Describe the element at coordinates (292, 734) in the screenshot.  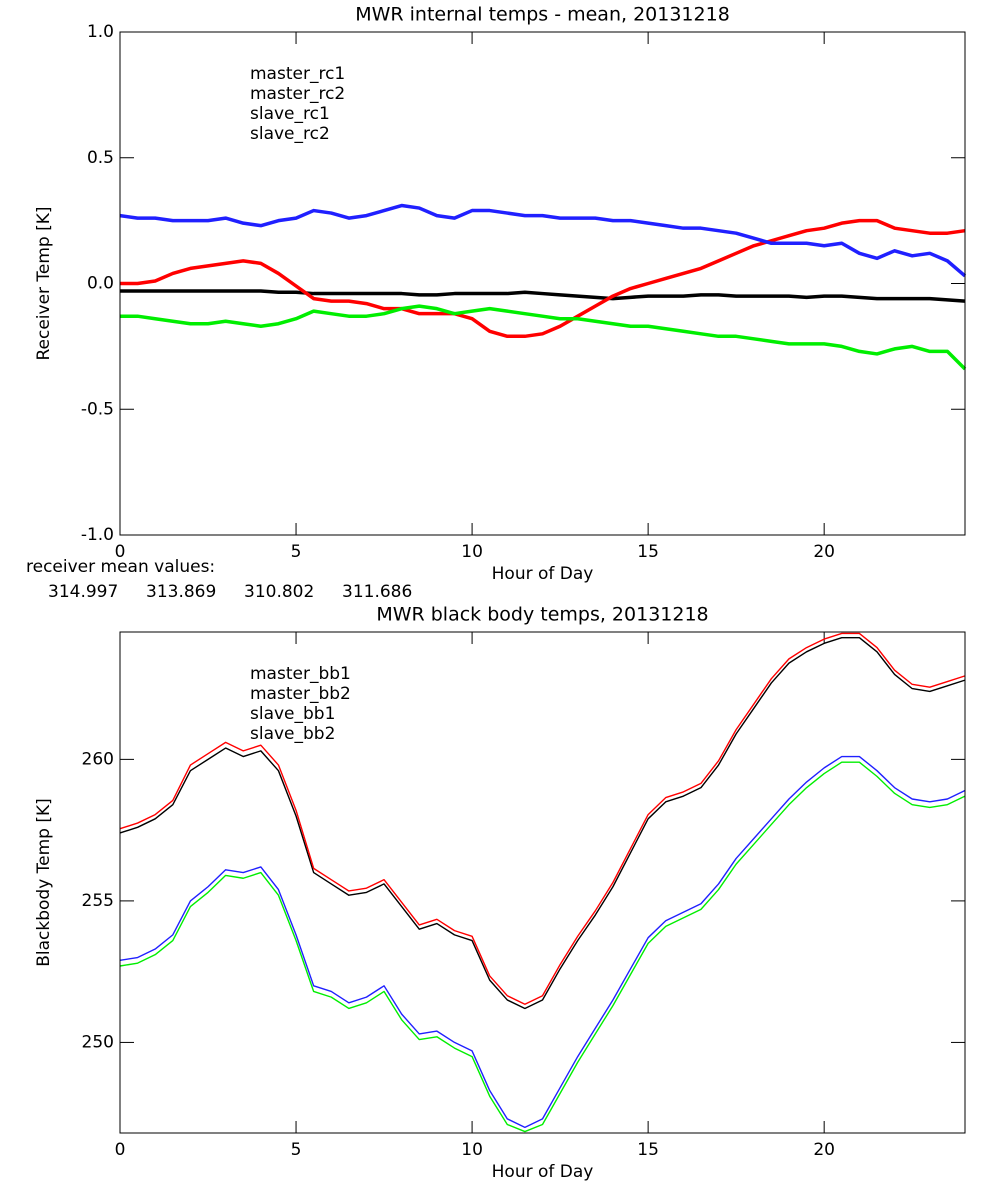
I see `legend-entry: slave_bb2` at that location.